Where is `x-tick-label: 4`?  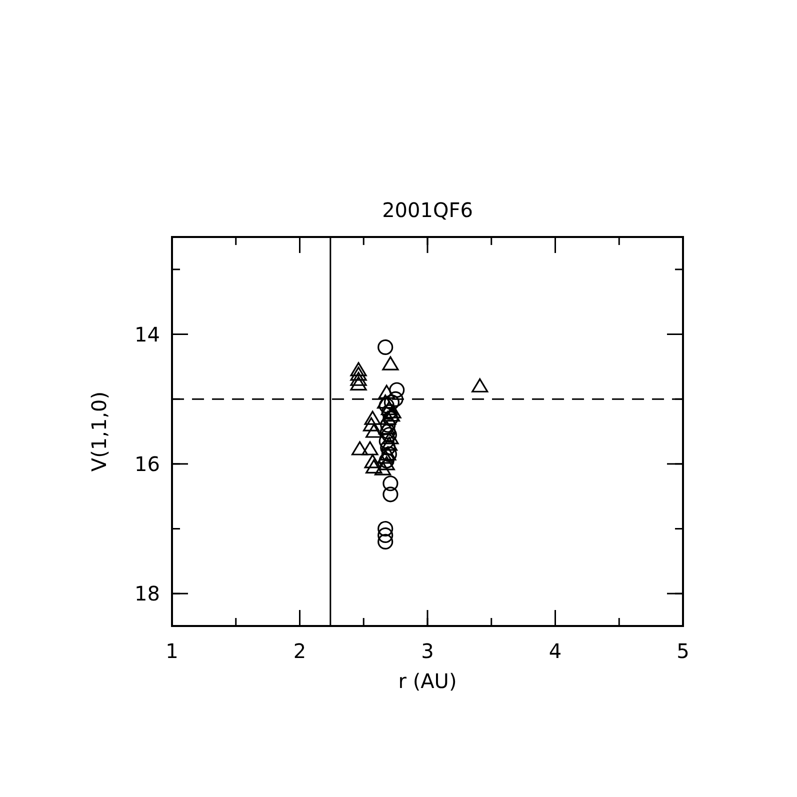
x-tick-label: 4 is located at coordinates (555, 651).